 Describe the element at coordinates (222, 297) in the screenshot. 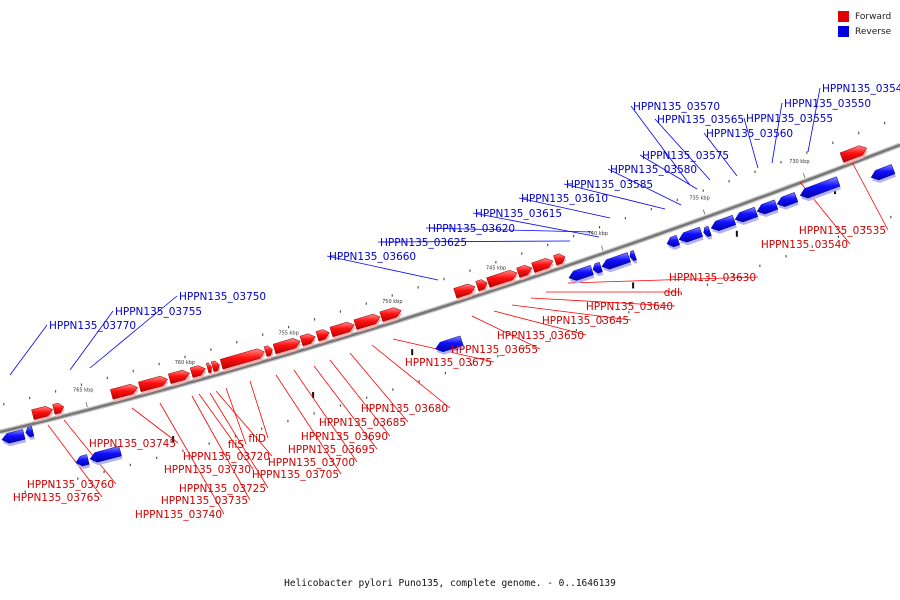

I see `gene-label: HPPN135_03750` at that location.